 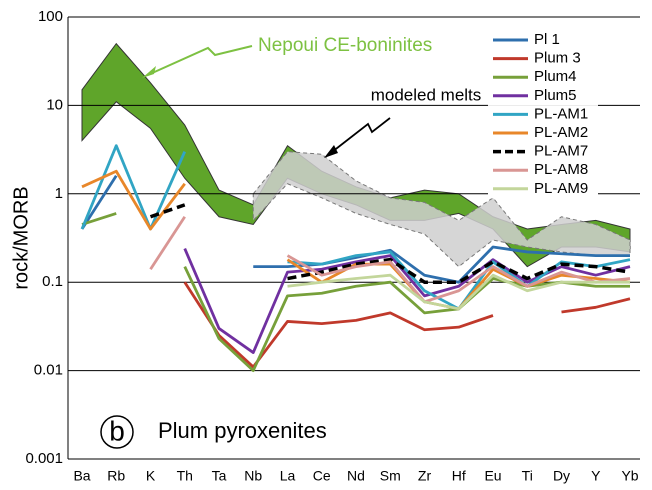 What do you see at coordinates (561, 169) in the screenshot?
I see `legend-label: PL-AM8` at bounding box center [561, 169].